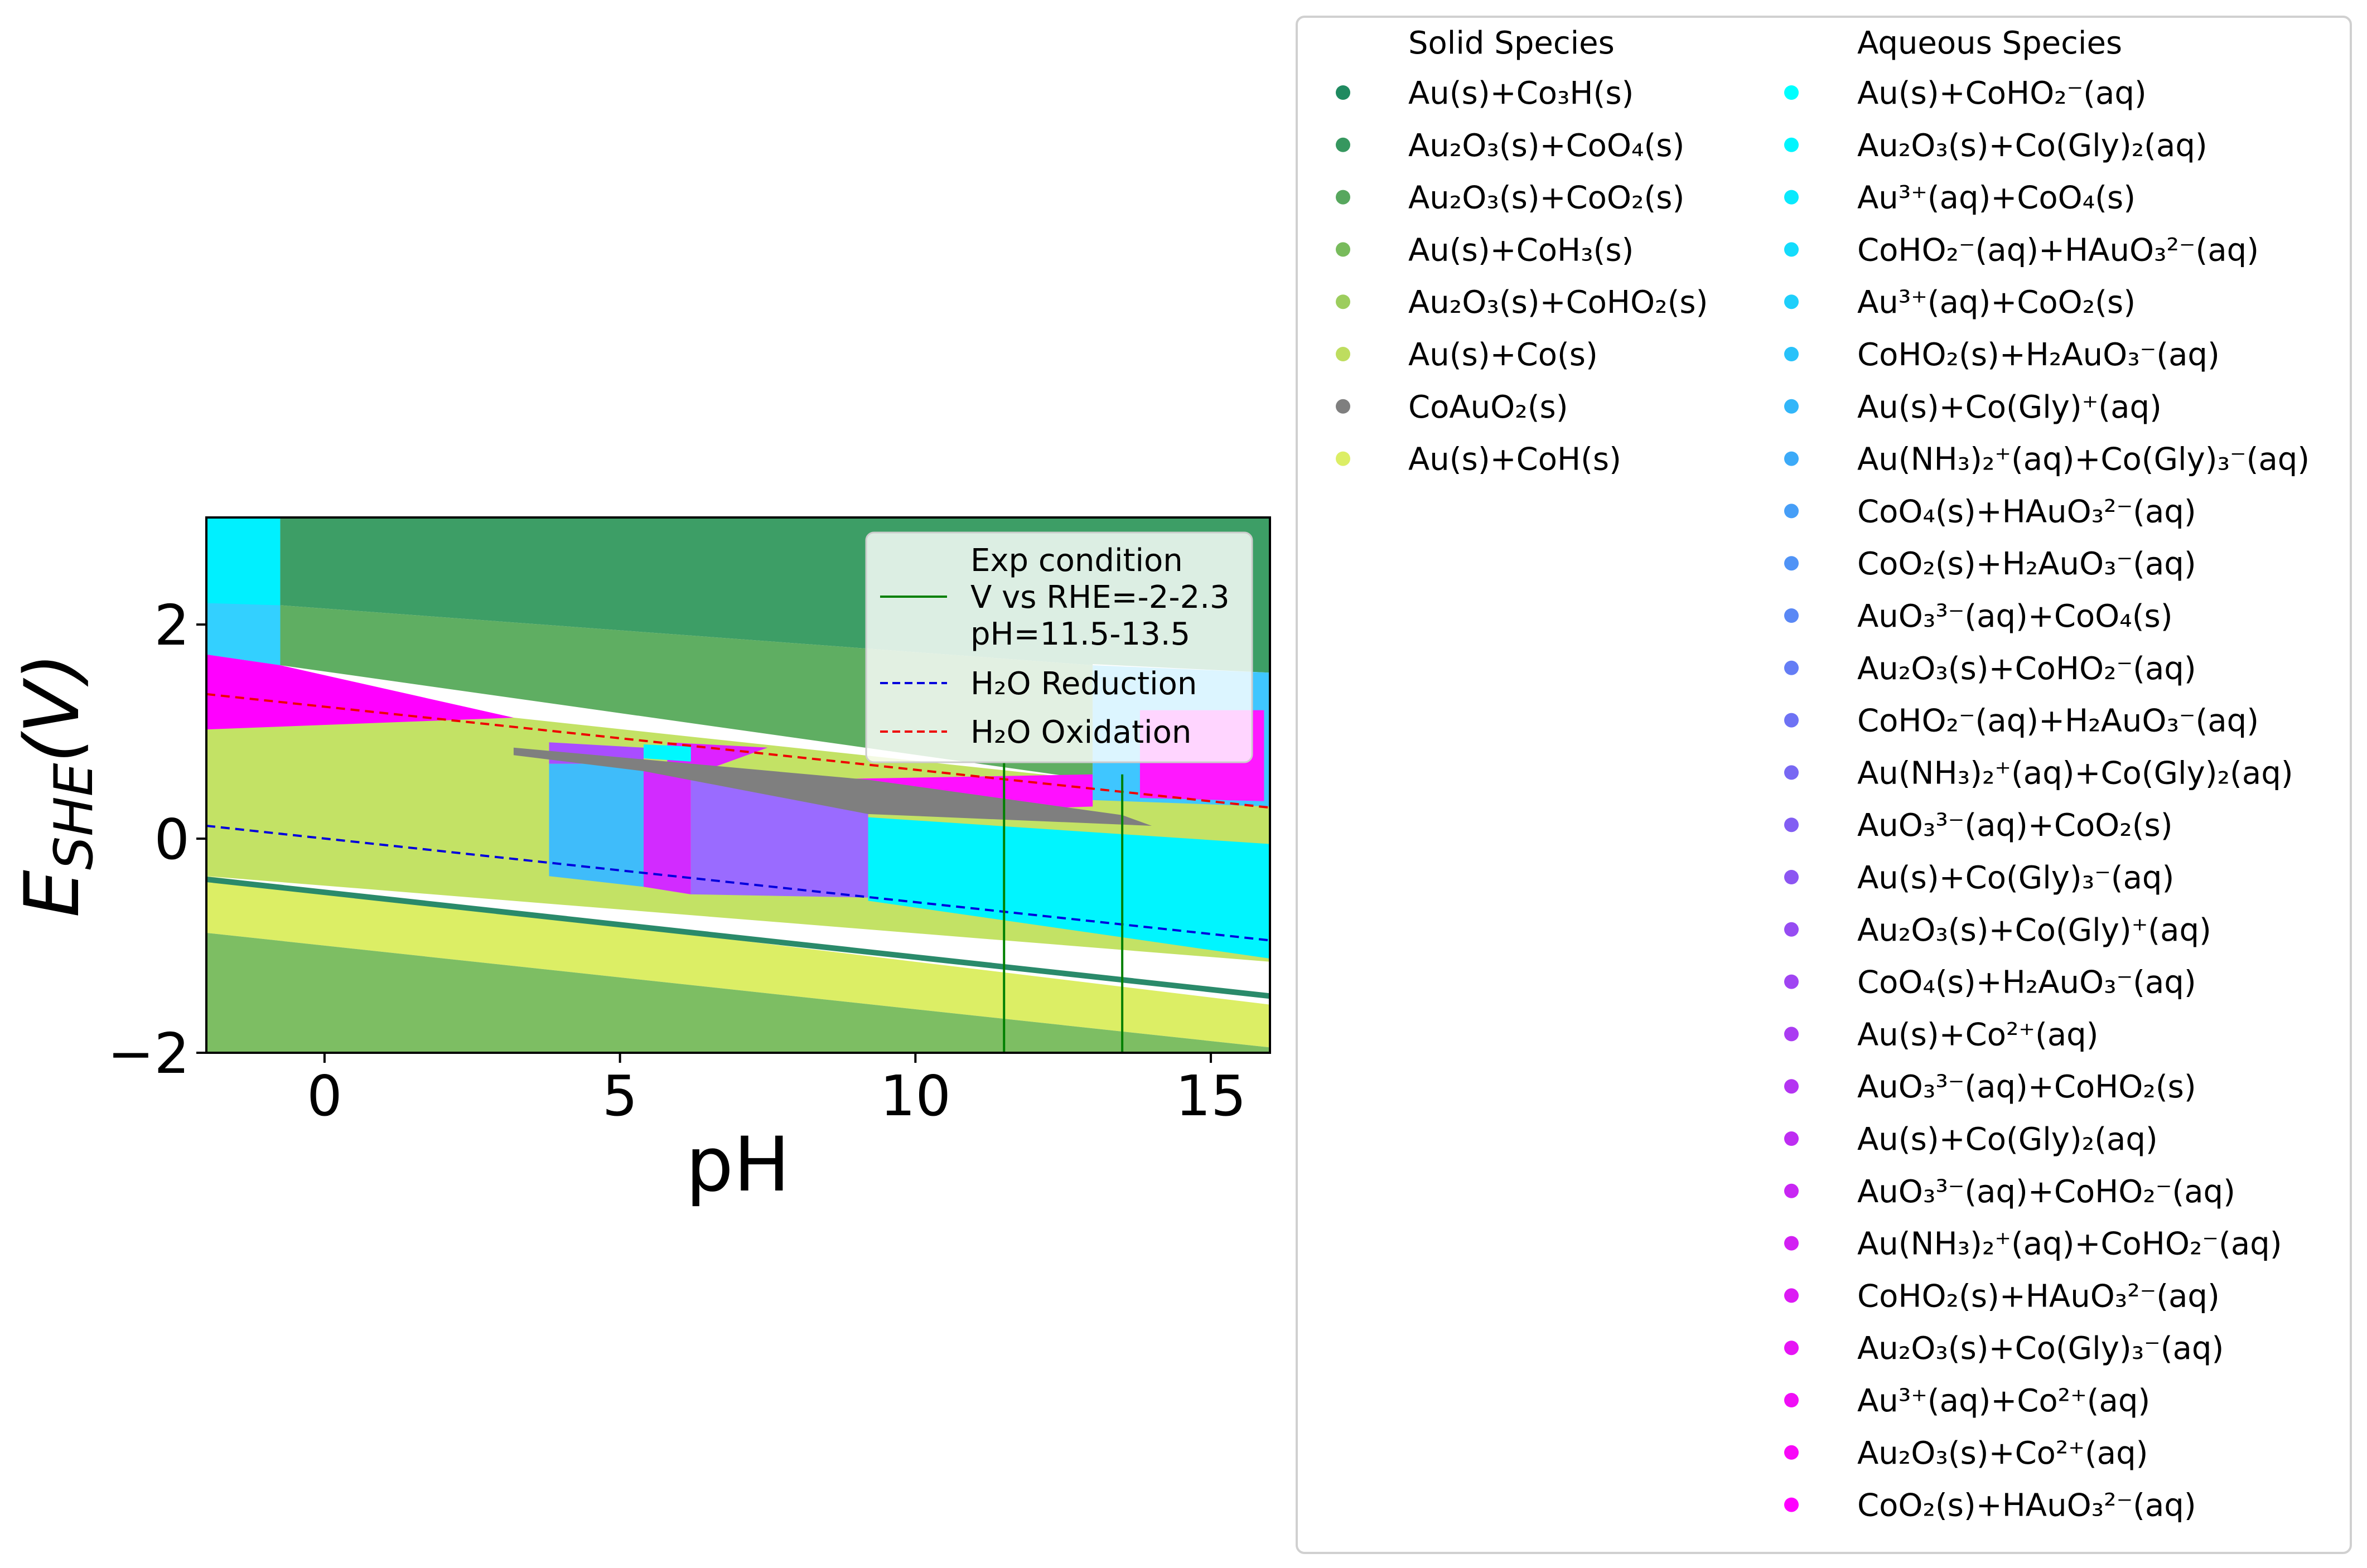 The height and width of the screenshot is (1568, 2367). Describe the element at coordinates (2032, 146) in the screenshot. I see `species-label: Au₂O₃(s)+Co(Gly)₂(aq)` at that location.